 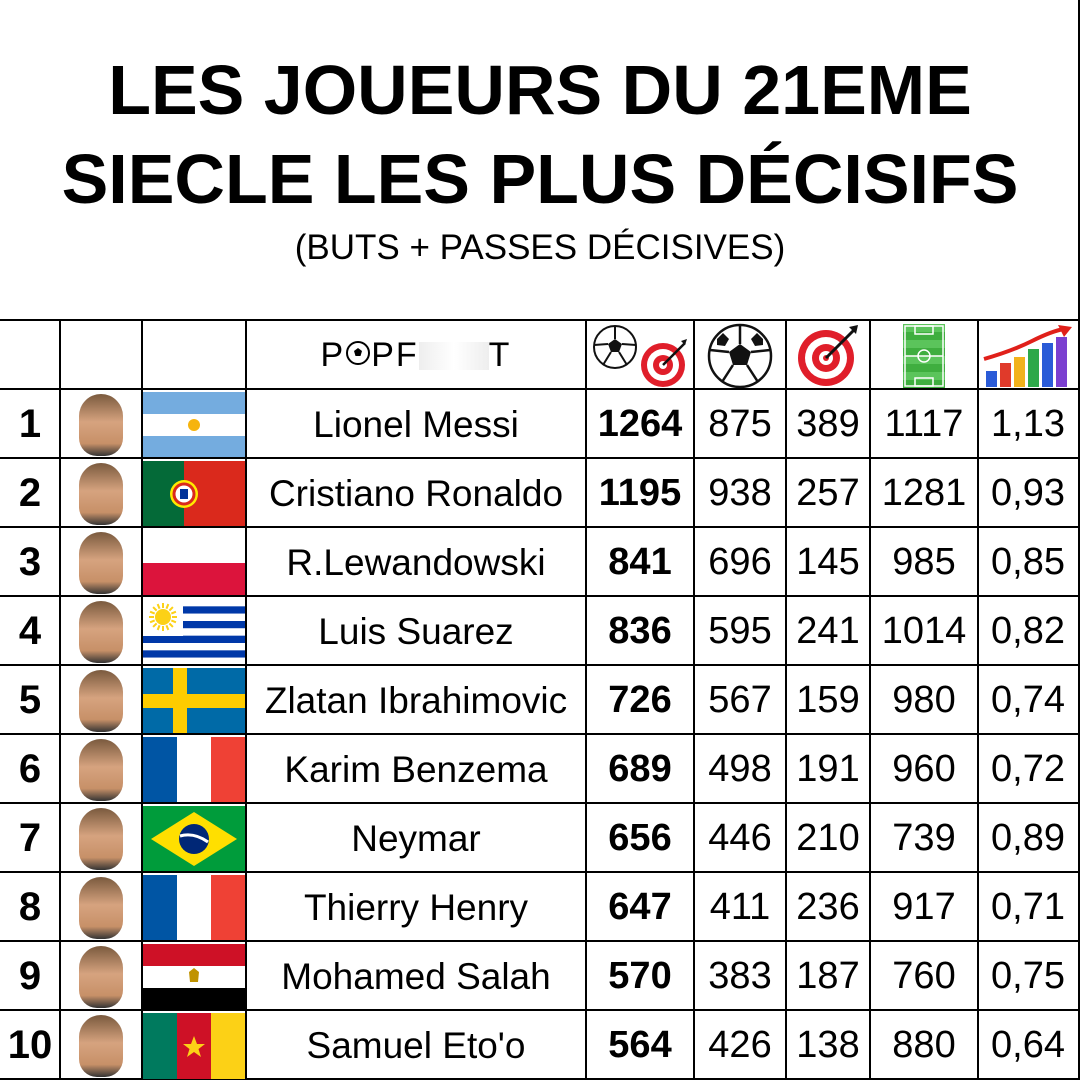 What do you see at coordinates (416, 907) in the screenshot?
I see `player-name: Thierry Henry` at bounding box center [416, 907].